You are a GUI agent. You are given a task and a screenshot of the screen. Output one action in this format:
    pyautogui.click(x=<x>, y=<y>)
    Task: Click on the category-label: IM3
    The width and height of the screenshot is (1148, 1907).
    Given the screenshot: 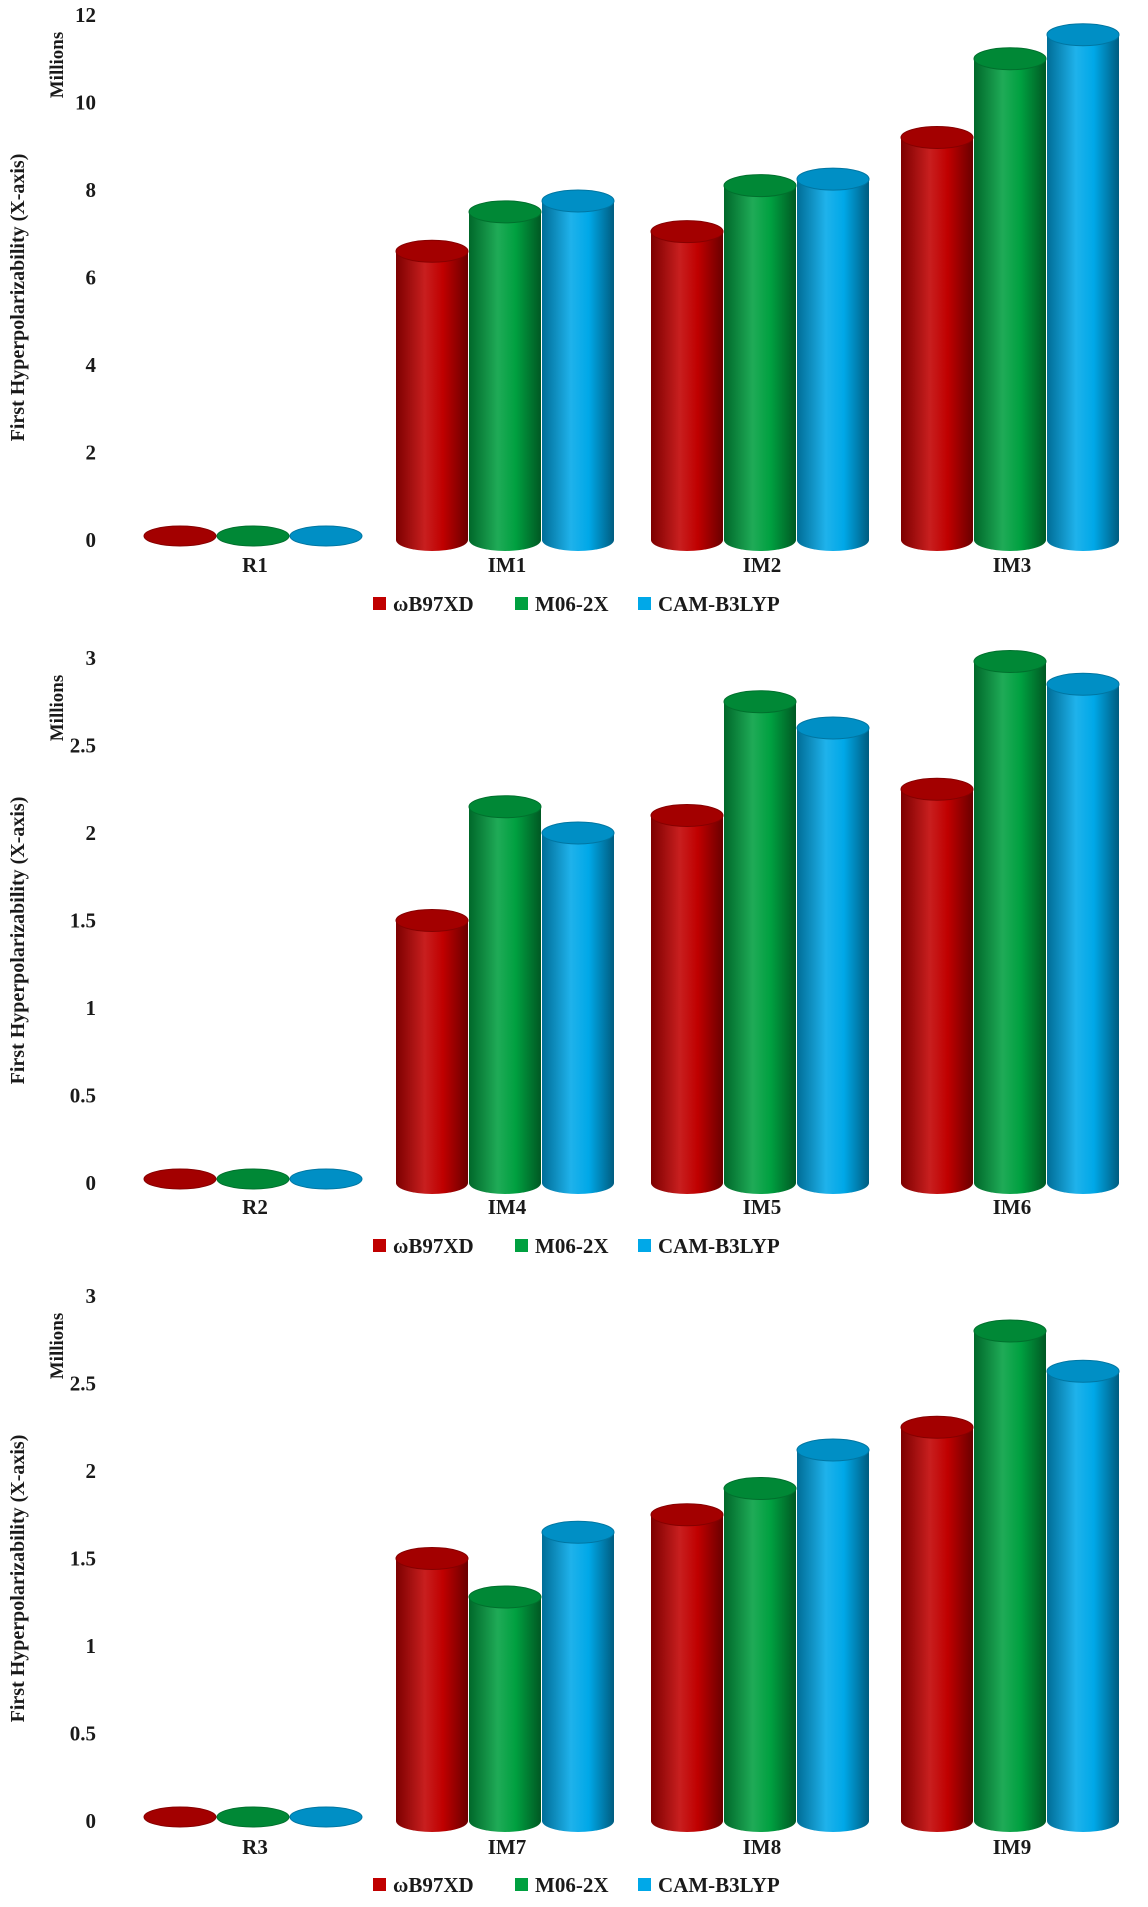 What is the action you would take?
    pyautogui.click(x=1012, y=565)
    